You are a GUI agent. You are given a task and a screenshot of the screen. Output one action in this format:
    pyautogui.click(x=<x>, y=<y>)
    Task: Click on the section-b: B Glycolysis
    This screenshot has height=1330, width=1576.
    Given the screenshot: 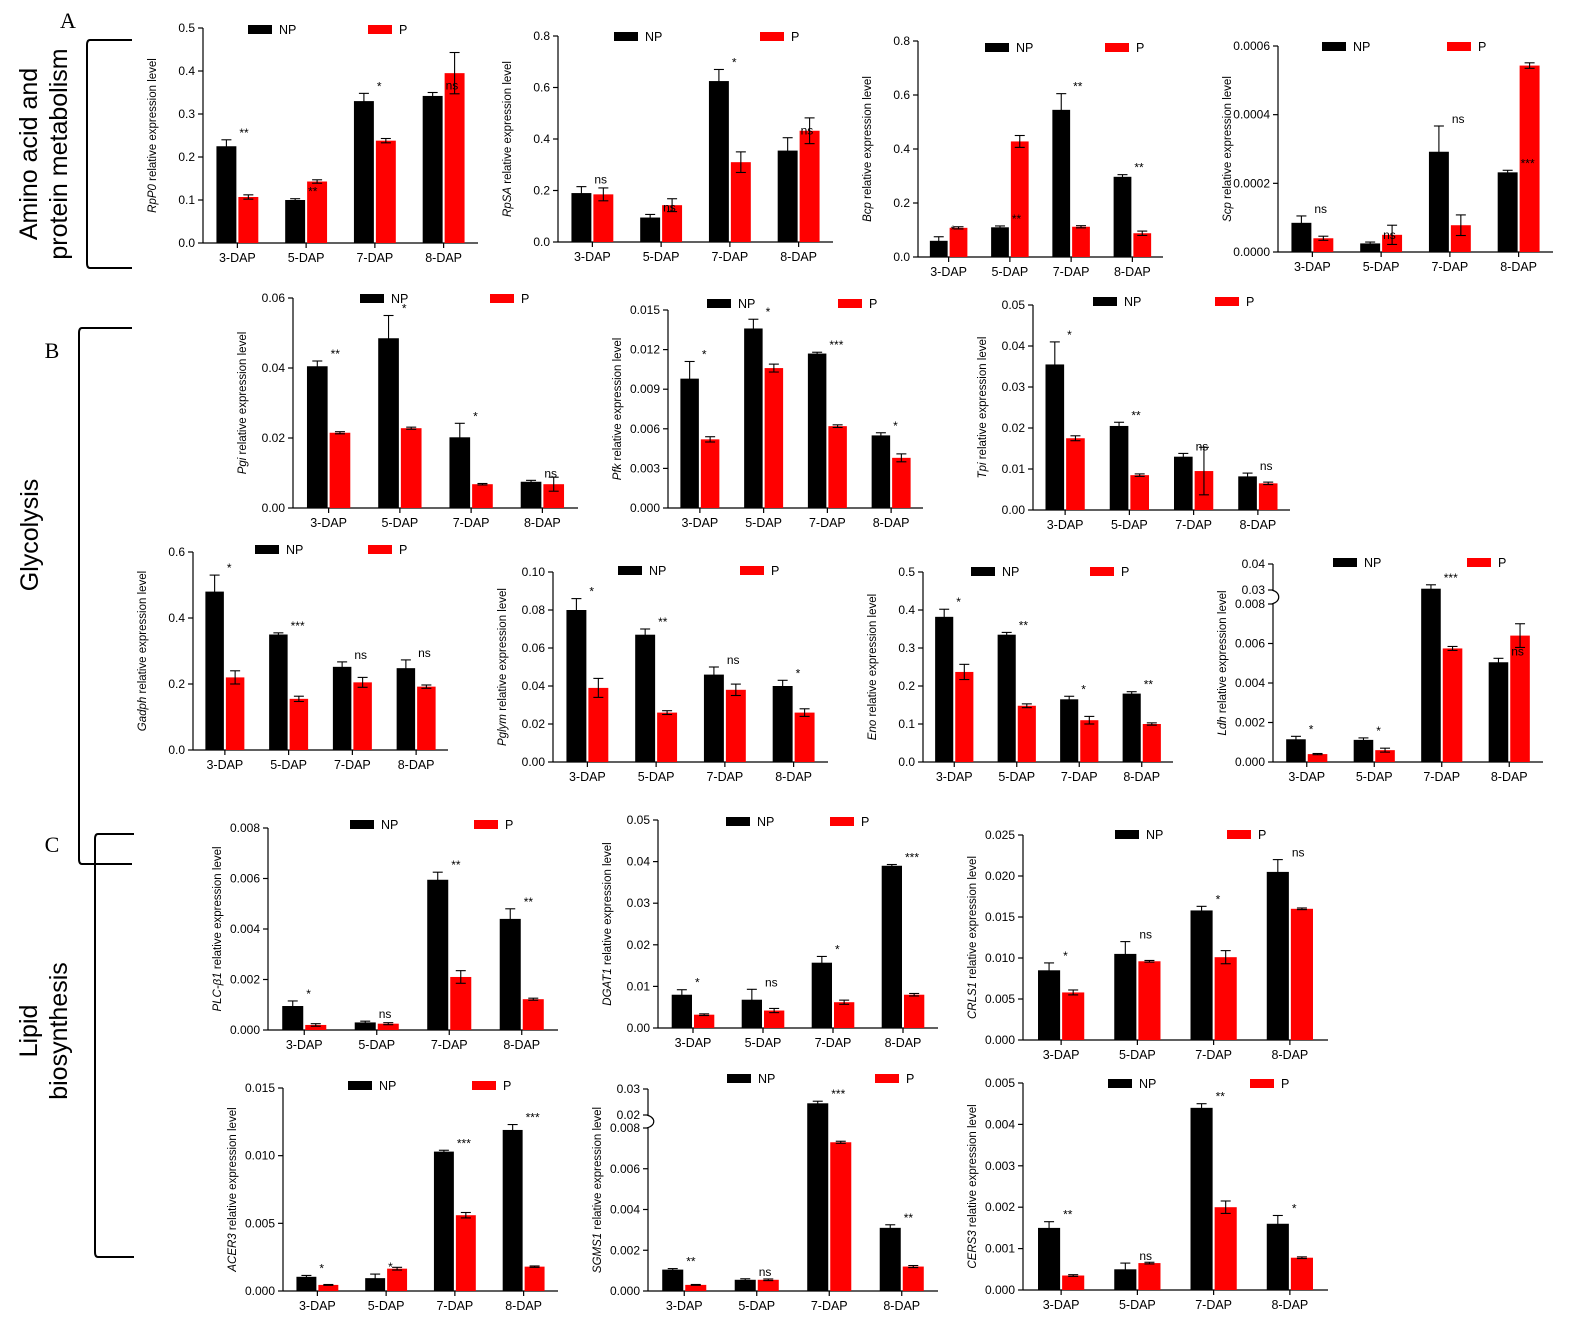 What is the action you would take?
    pyautogui.click(x=74, y=596)
    